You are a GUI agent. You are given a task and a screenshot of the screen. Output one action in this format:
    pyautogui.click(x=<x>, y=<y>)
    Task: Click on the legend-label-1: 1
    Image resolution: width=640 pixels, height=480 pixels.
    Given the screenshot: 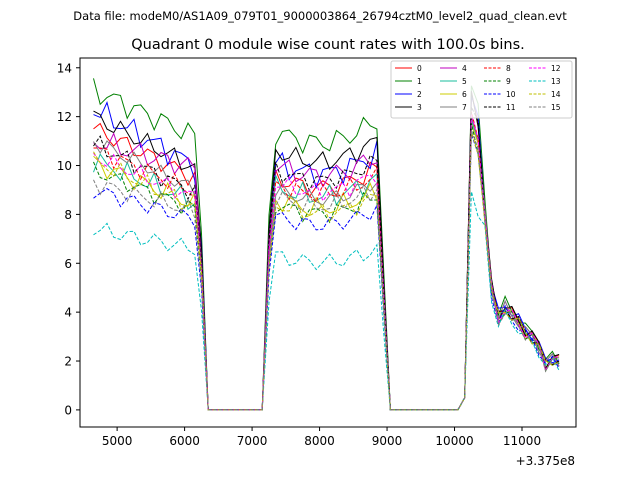 What is the action you would take?
    pyautogui.click(x=419, y=81)
    